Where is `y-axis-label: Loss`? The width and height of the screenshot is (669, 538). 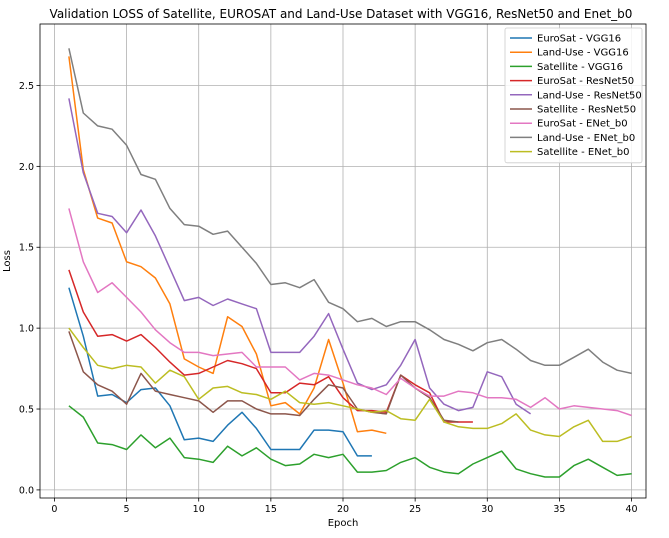
y-axis-label: Loss is located at coordinates (7, 261).